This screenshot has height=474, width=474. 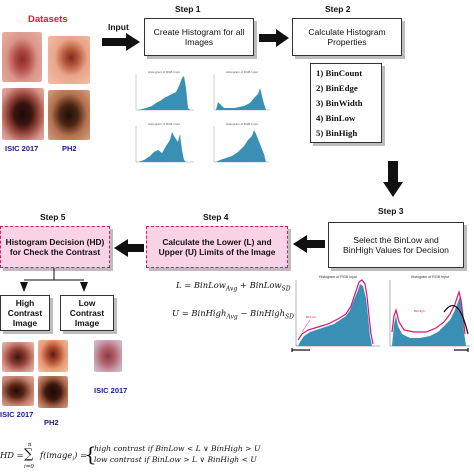 I want to click on low-contrast-box: Low Contrast Image, so click(x=87, y=313).